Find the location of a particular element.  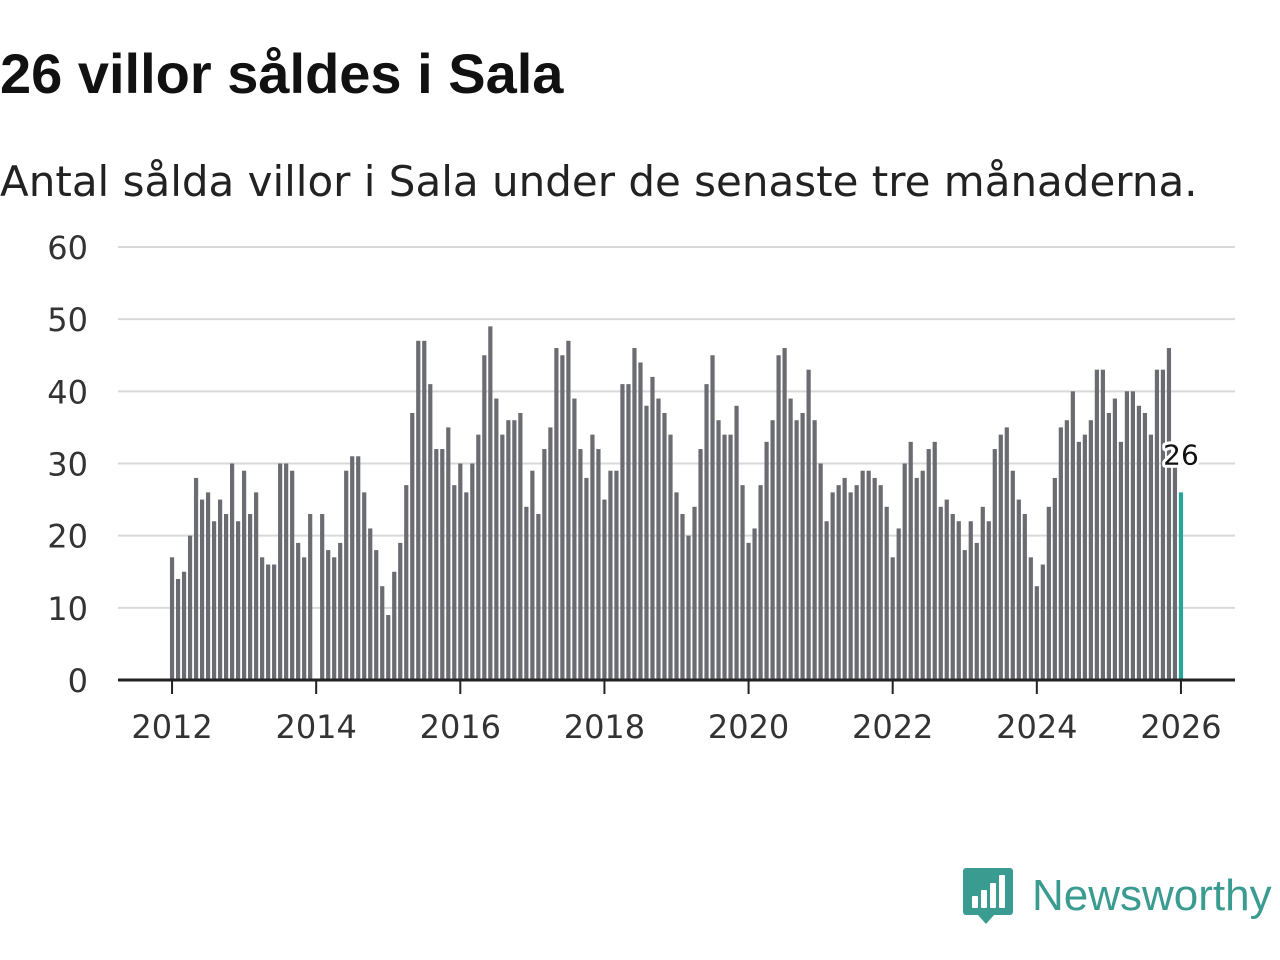

x-tick-label: 2016 is located at coordinates (460, 727).